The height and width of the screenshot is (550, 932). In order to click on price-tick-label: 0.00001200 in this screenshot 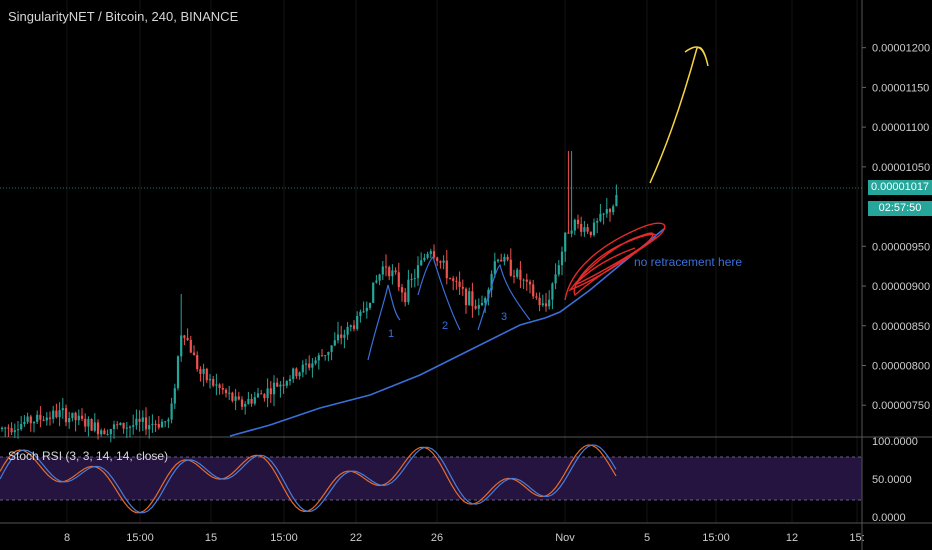, I will do `click(901, 49)`.